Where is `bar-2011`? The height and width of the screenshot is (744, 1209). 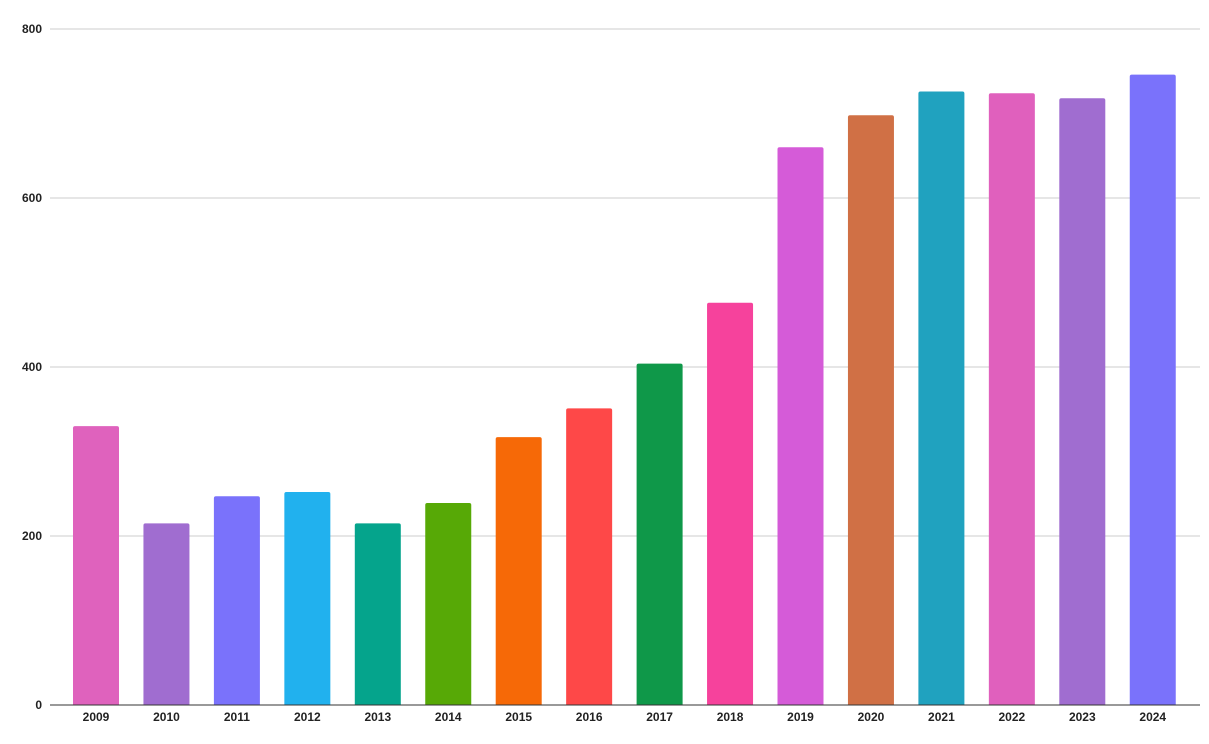 bar-2011 is located at coordinates (236, 600).